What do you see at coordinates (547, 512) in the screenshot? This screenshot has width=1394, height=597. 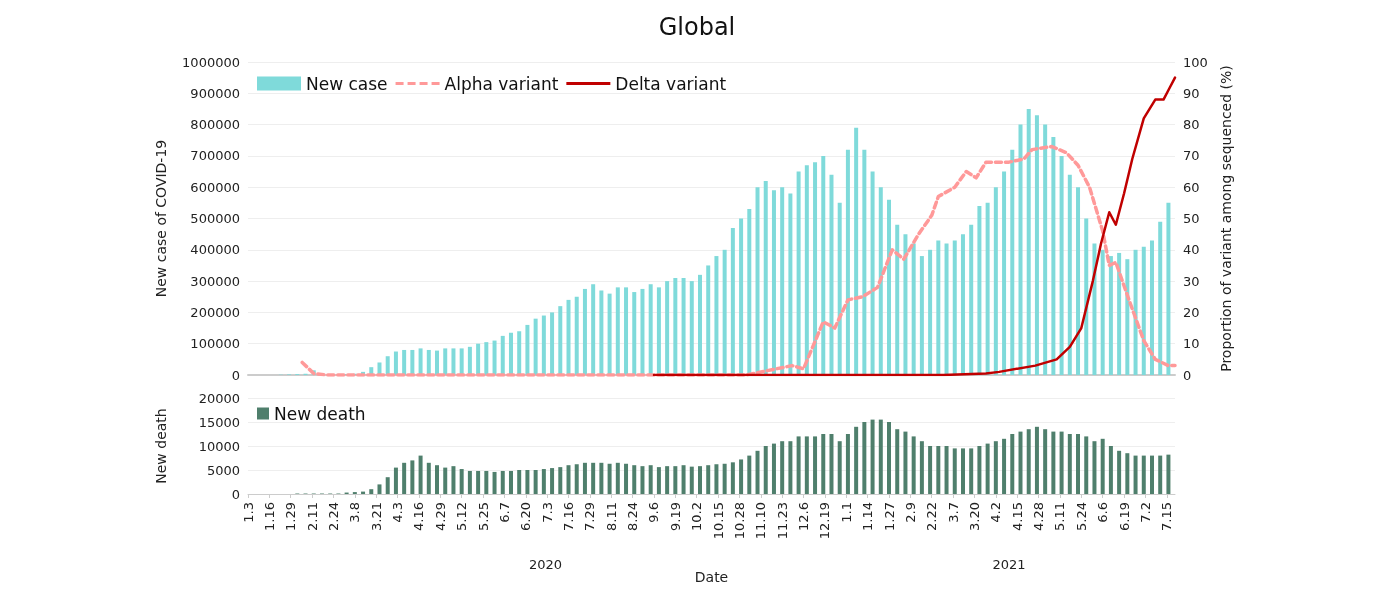 I see `x-tick-label: 7.3` at bounding box center [547, 512].